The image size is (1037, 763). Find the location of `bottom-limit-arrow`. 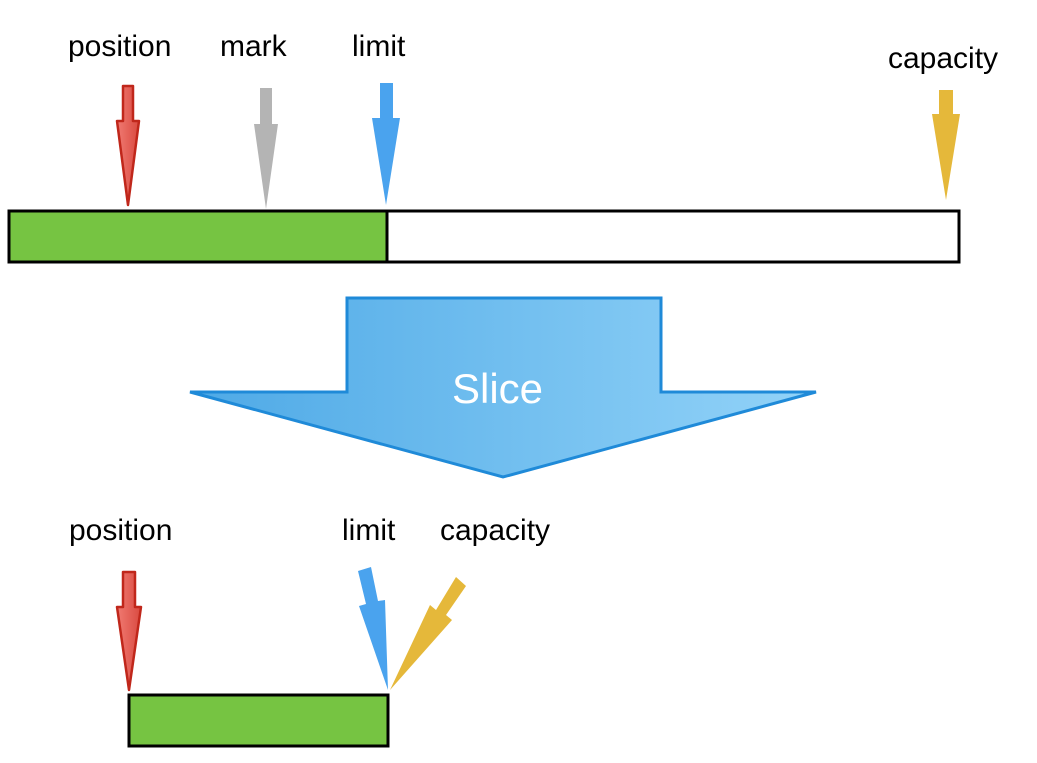

bottom-limit-arrow is located at coordinates (373, 628).